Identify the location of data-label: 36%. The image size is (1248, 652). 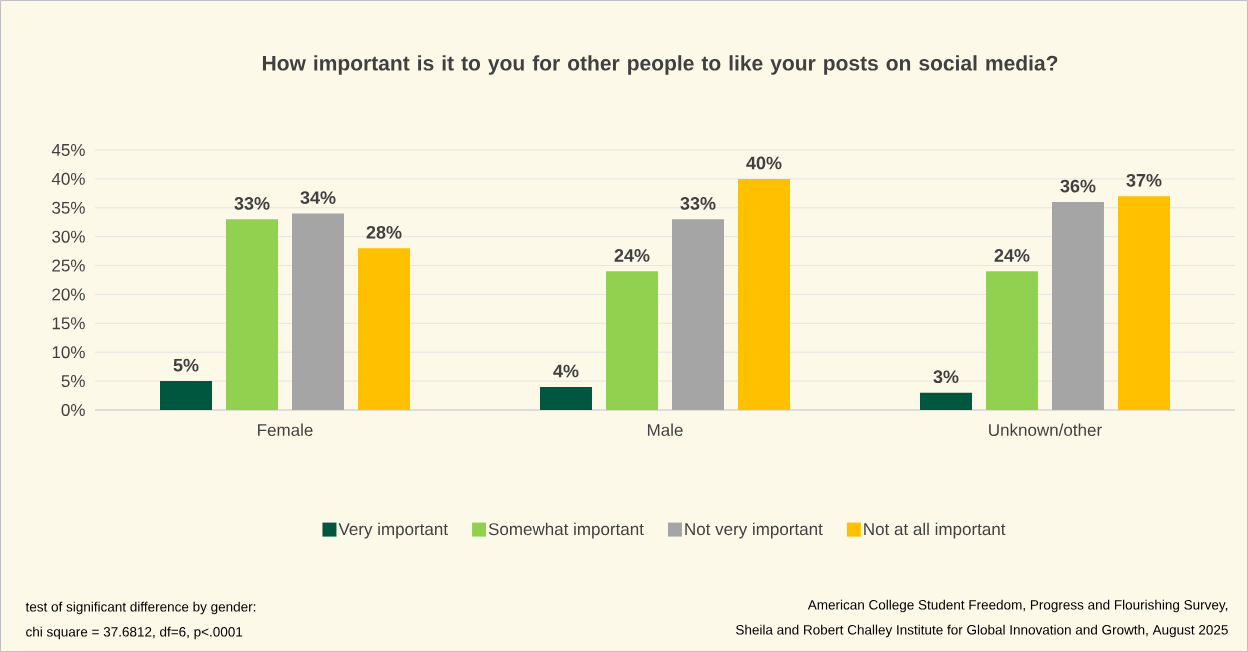
(1078, 186).